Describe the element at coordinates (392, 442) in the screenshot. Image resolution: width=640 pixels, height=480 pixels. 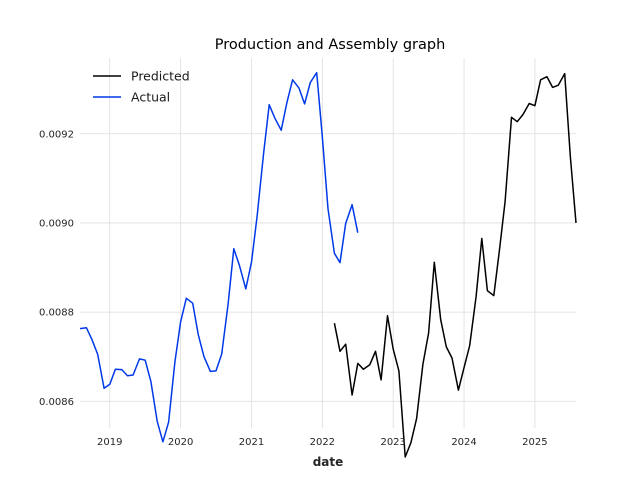
I see `x-tick-label: 2023` at that location.